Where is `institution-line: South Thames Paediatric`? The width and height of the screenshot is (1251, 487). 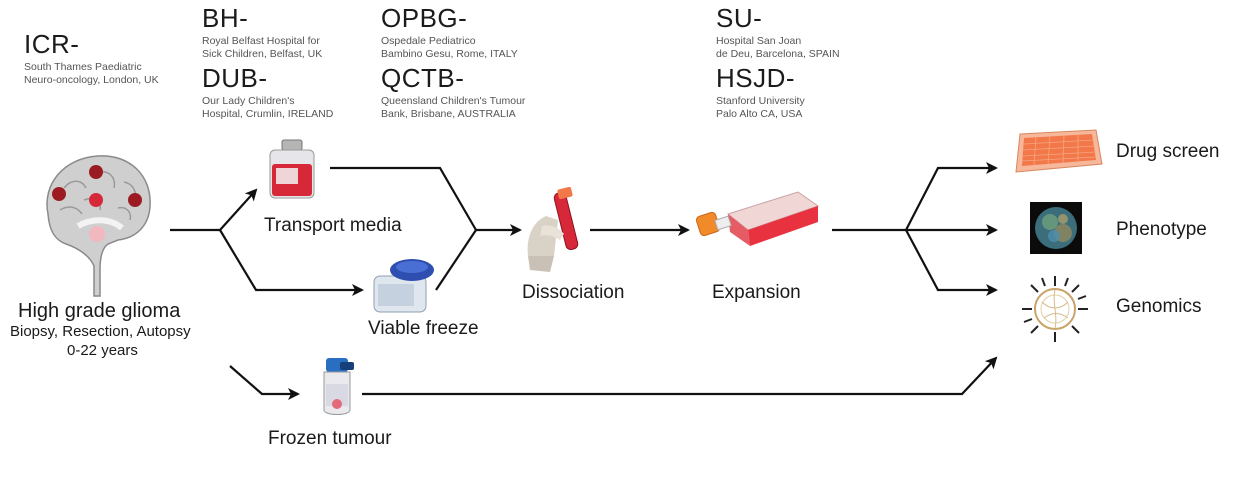 institution-line: South Thames Paediatric is located at coordinates (83, 67).